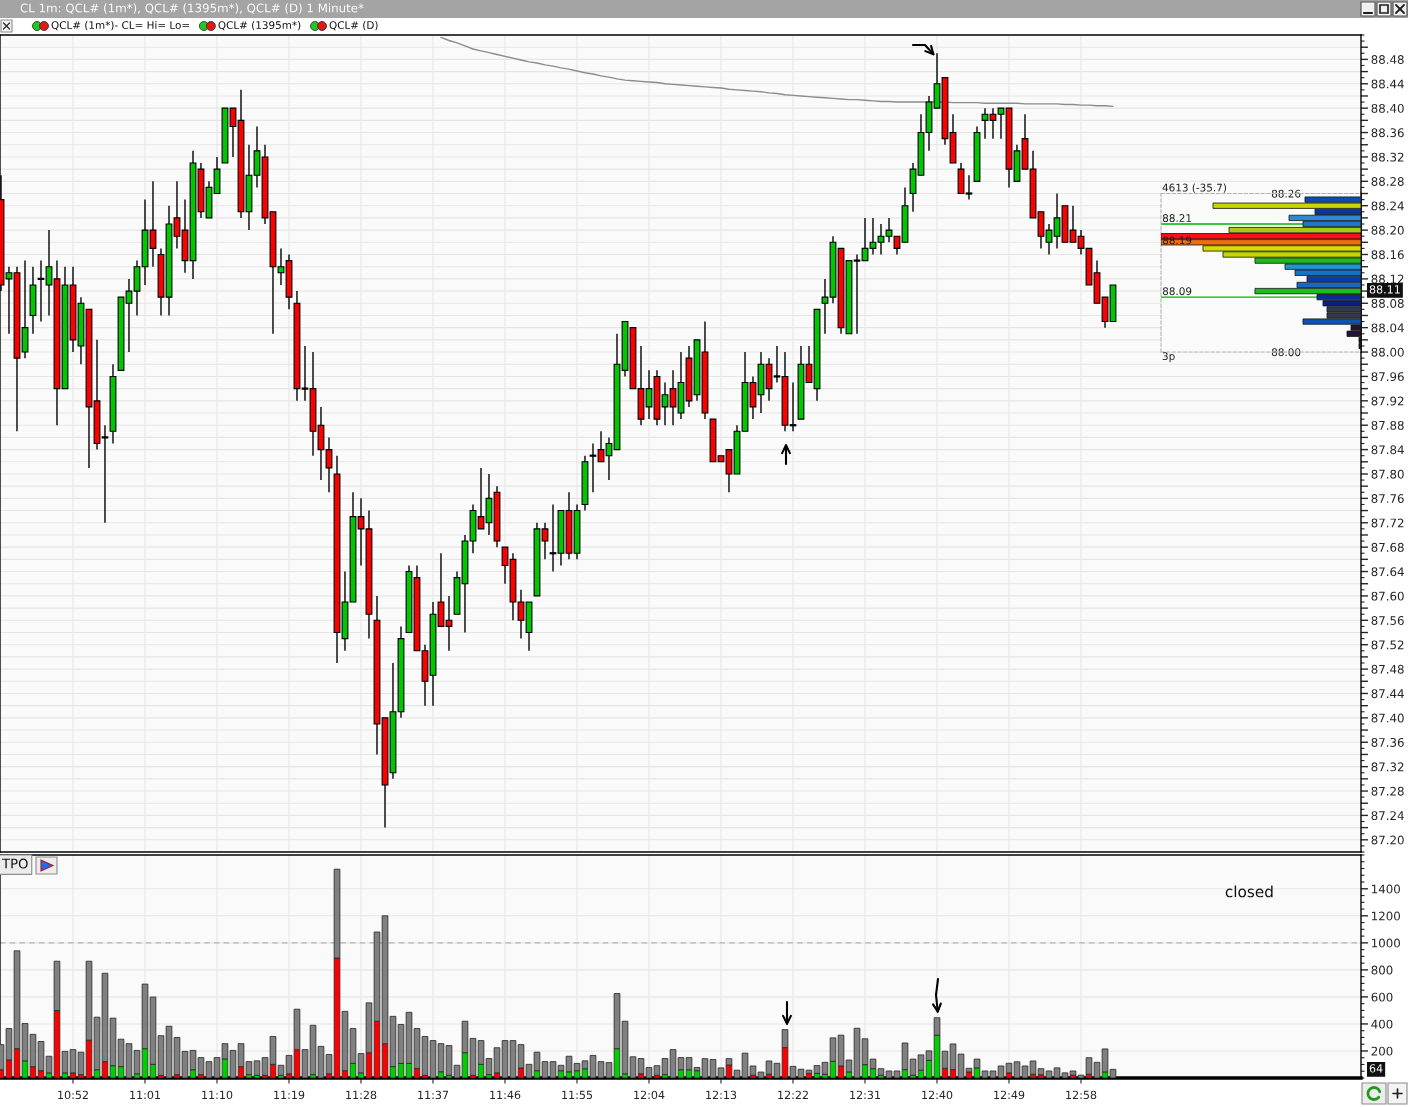  What do you see at coordinates (1387, 816) in the screenshot?
I see `y-tick-label: 87.24` at bounding box center [1387, 816].